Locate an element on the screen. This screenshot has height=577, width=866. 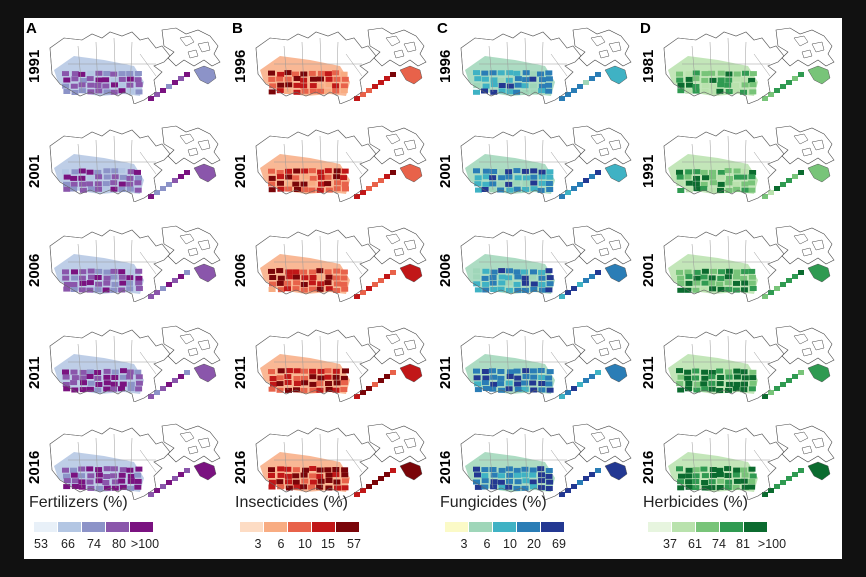
legend-tick: 69 is located at coordinates (559, 544).